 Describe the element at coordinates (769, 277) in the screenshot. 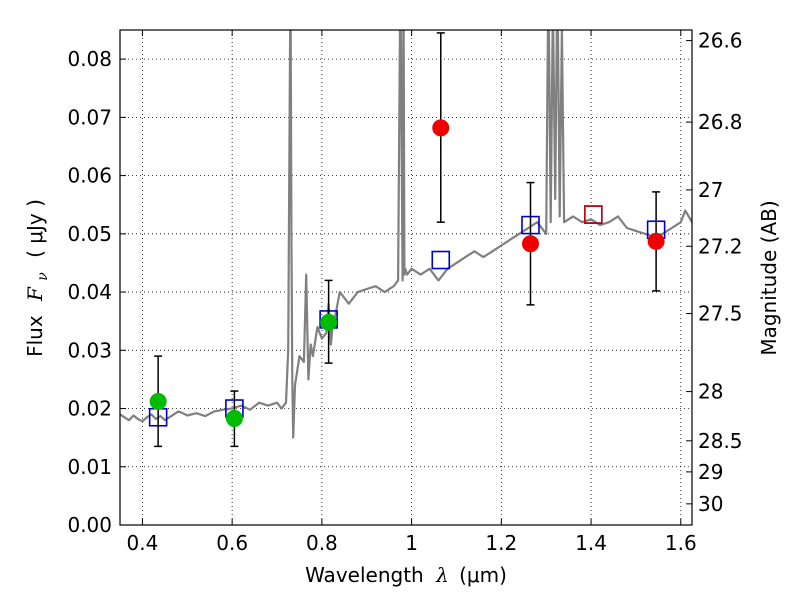

I see `y2-axis-label: Magnitude (AB)` at that location.